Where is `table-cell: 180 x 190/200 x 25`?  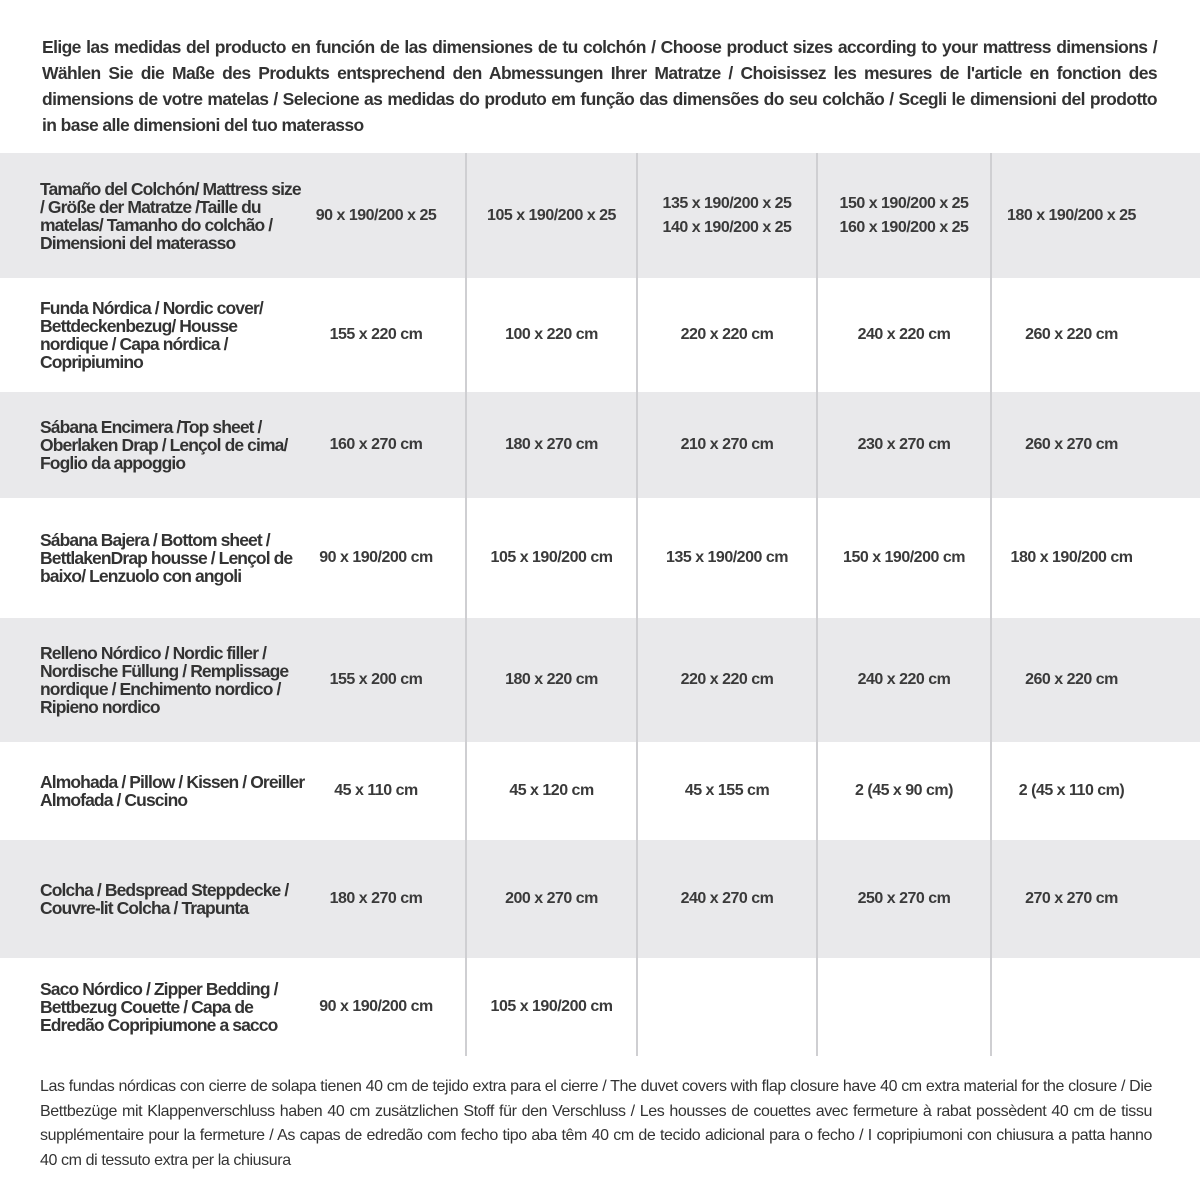
table-cell: 180 x 190/200 x 25 is located at coordinates (1071, 215).